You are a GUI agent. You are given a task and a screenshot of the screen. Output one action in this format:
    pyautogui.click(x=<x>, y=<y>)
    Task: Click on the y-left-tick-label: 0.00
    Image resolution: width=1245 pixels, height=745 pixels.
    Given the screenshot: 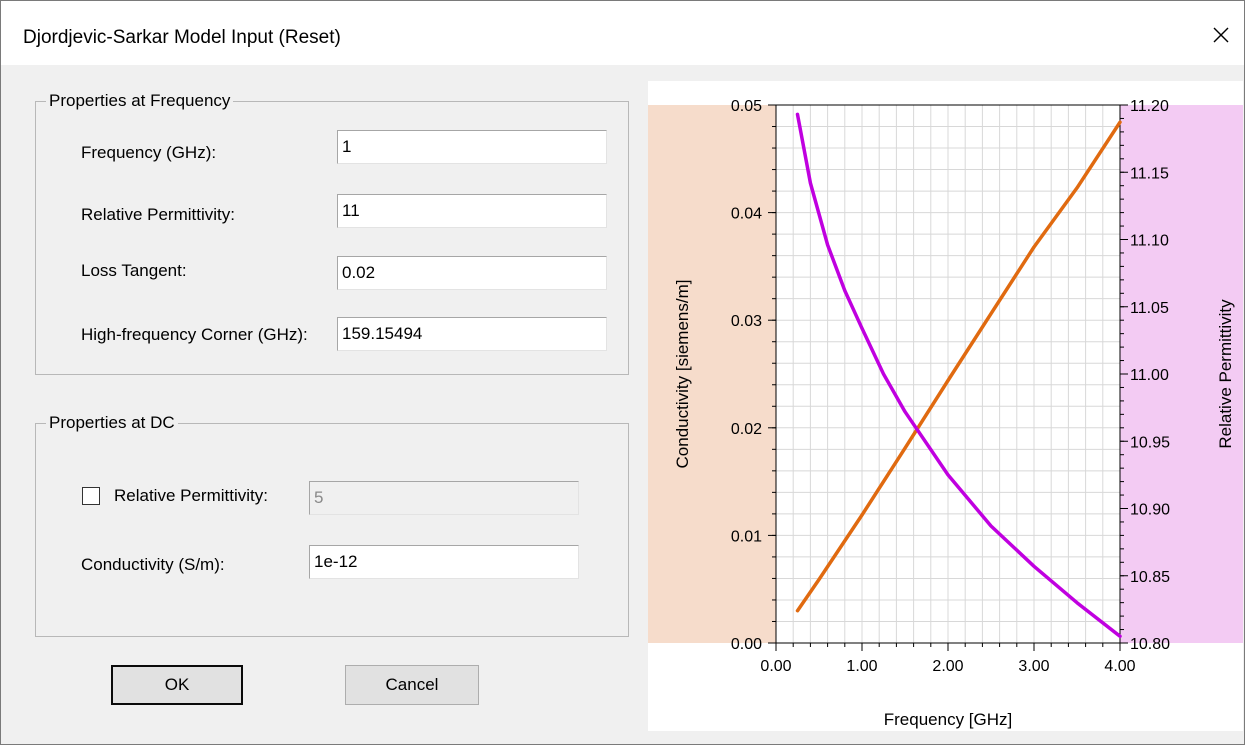 What is the action you would take?
    pyautogui.click(x=746, y=644)
    